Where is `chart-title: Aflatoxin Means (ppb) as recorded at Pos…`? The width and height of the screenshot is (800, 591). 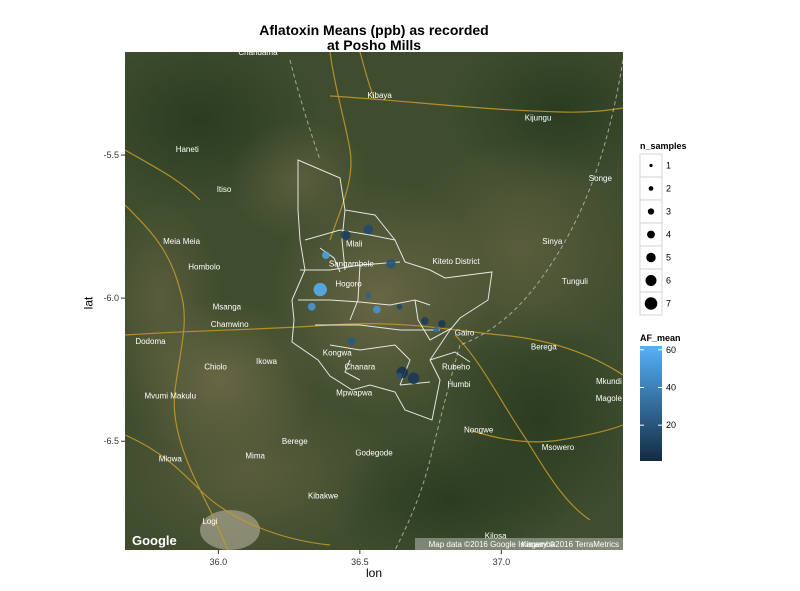 chart-title: Aflatoxin Means (ppb) as recorded at Pos… is located at coordinates (374, 38).